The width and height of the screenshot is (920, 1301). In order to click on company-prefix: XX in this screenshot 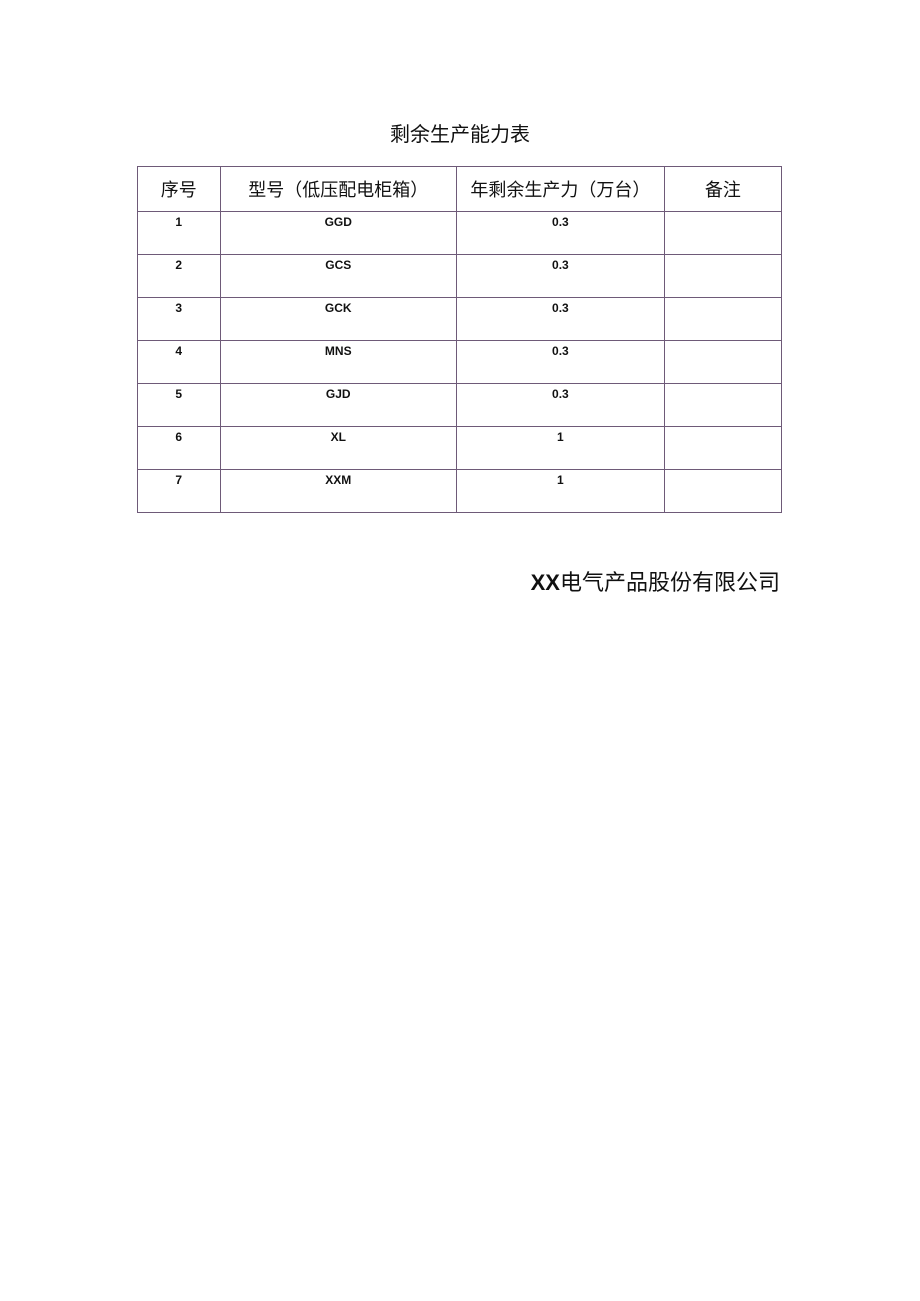, I will do `click(545, 582)`.